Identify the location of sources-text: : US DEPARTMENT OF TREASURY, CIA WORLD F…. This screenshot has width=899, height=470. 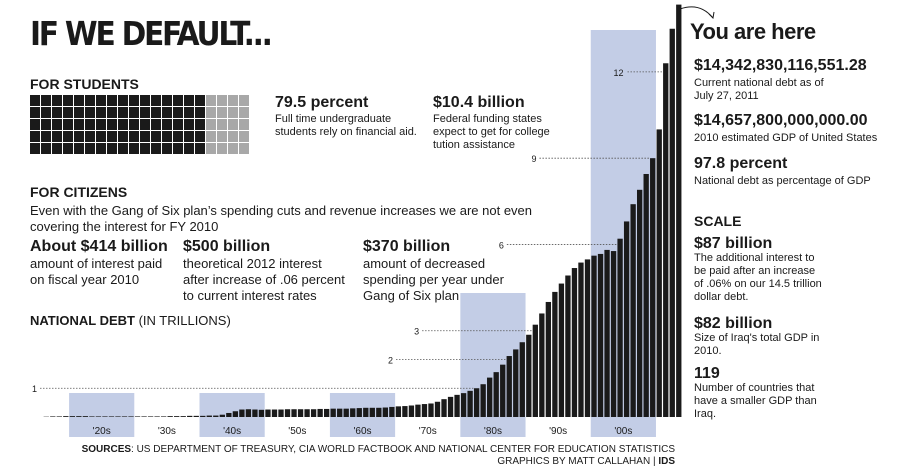
(403, 449).